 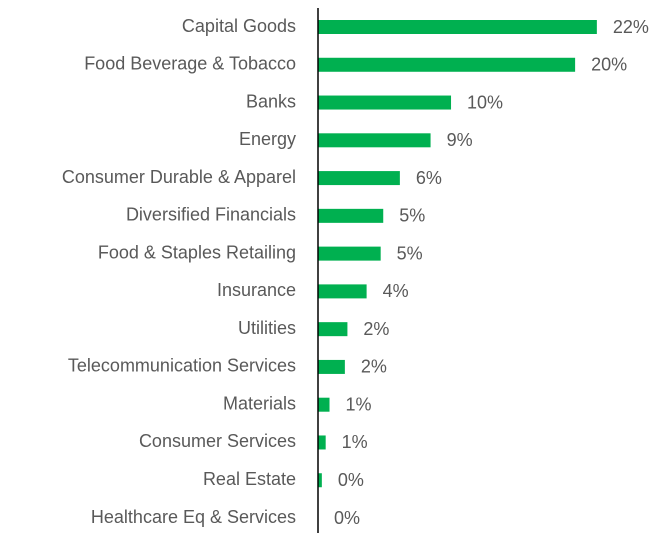 I want to click on category-label: Consumer Services, so click(x=217, y=441).